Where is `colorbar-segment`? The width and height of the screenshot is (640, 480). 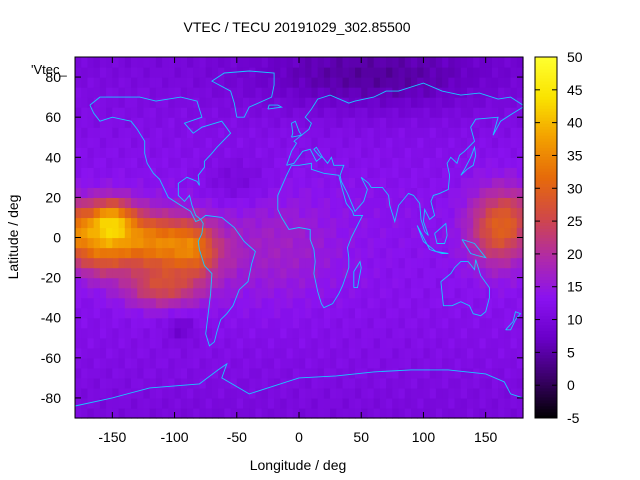 colorbar-segment is located at coordinates (546, 194).